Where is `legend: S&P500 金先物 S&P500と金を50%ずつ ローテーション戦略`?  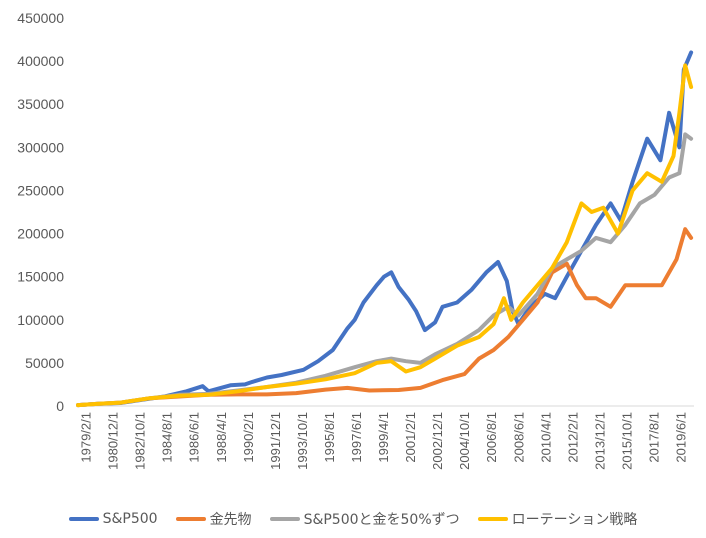 legend: S&P500 金先物 S&P500と金を50%ずつ ローテーション戦略 is located at coordinates (353, 519).